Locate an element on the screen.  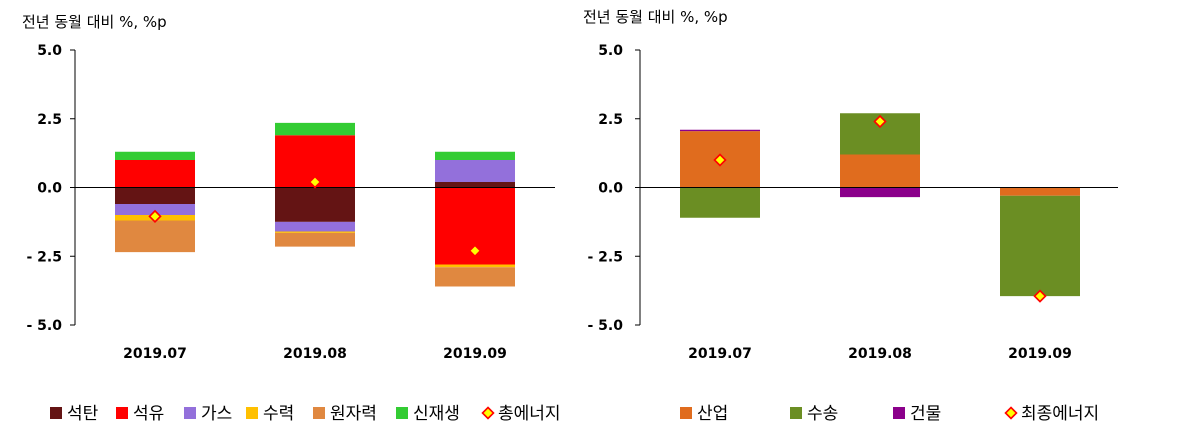
legend-label: 건물 is located at coordinates (925, 414).